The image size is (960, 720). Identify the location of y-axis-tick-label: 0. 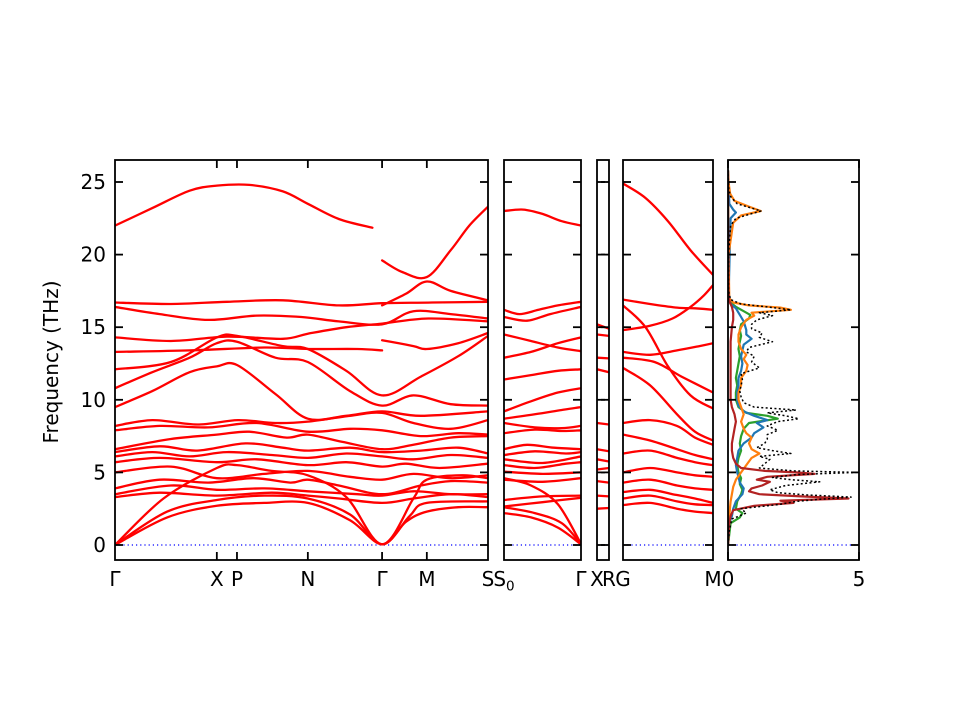
(99, 545).